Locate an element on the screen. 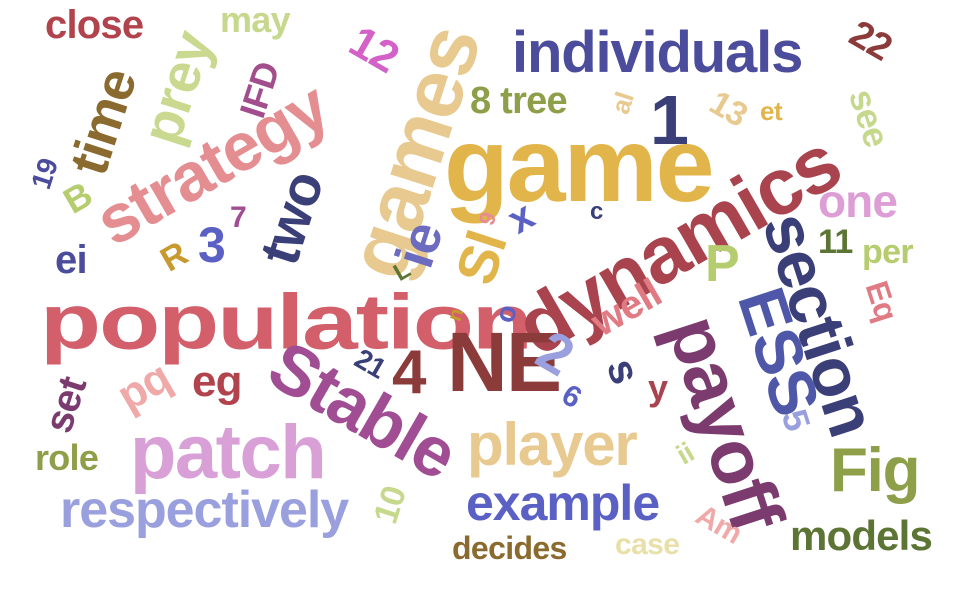 The height and width of the screenshot is (600, 960). word-models: models is located at coordinates (861, 535).